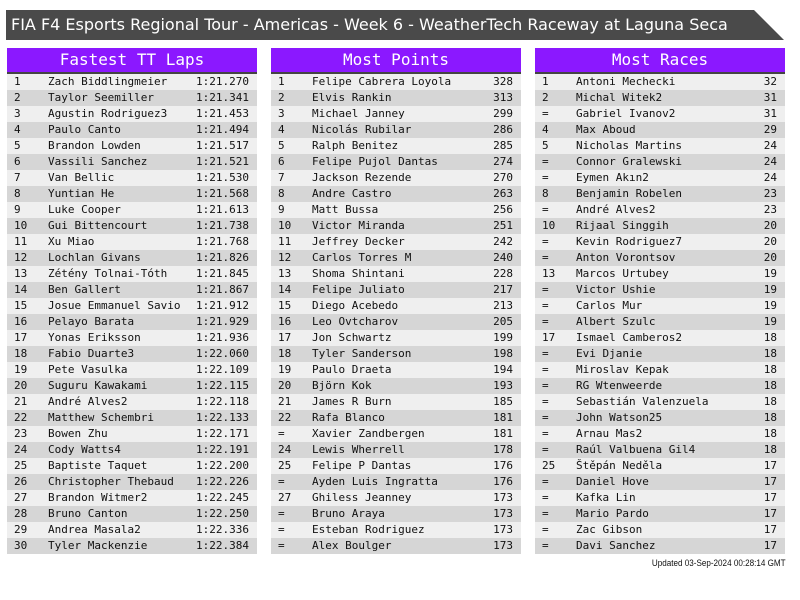 Image resolution: width=800 pixels, height=600 pixels. I want to click on value-cell: 199, so click(503, 337).